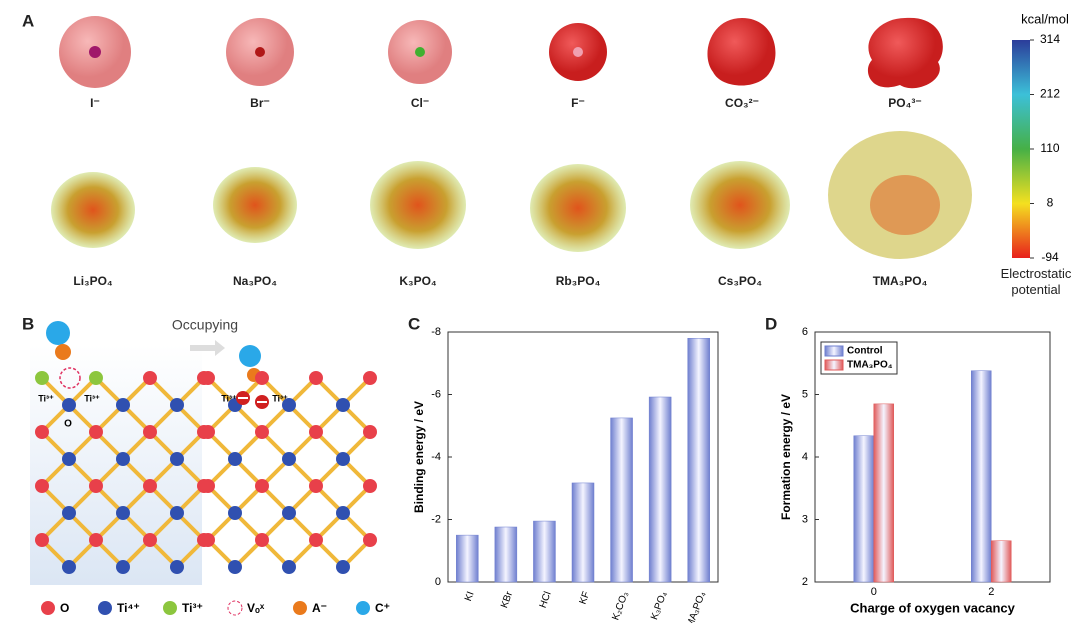 This screenshot has height=623, width=1080. What do you see at coordinates (206, 472) in the screenshot?
I see `lattice` at bounding box center [206, 472].